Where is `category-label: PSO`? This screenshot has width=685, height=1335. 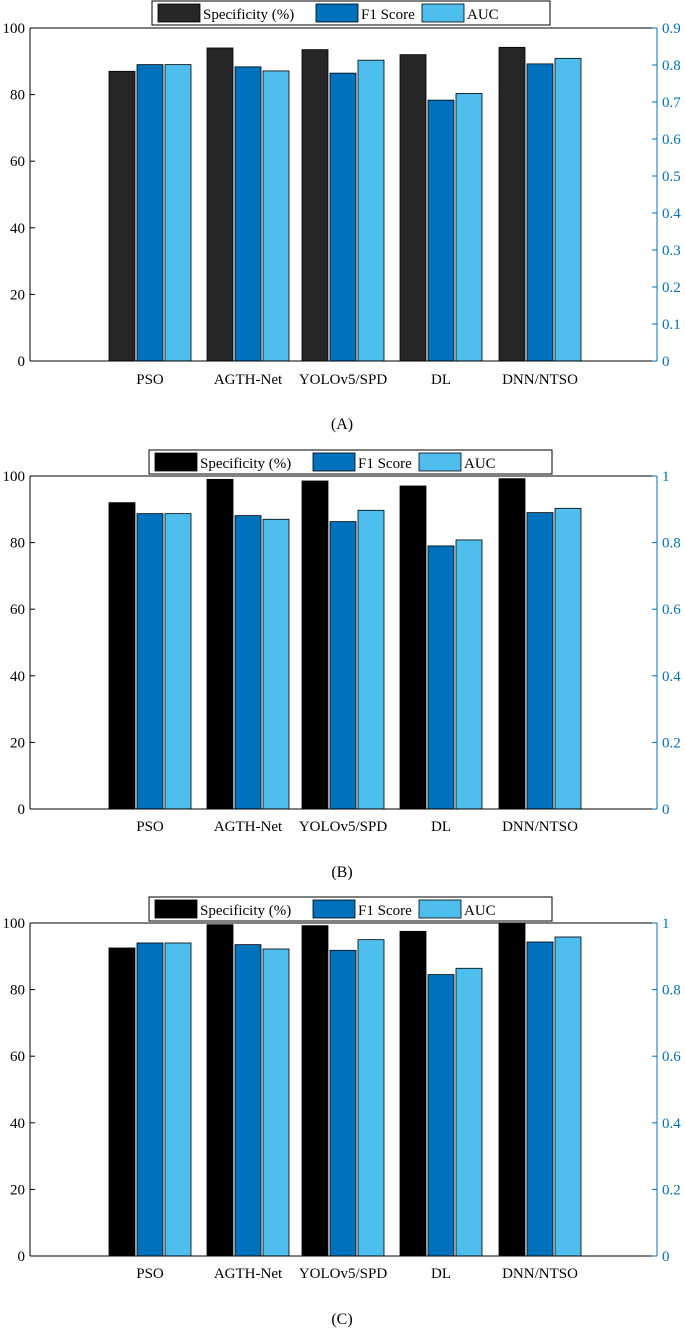
category-label: PSO is located at coordinates (150, 1274).